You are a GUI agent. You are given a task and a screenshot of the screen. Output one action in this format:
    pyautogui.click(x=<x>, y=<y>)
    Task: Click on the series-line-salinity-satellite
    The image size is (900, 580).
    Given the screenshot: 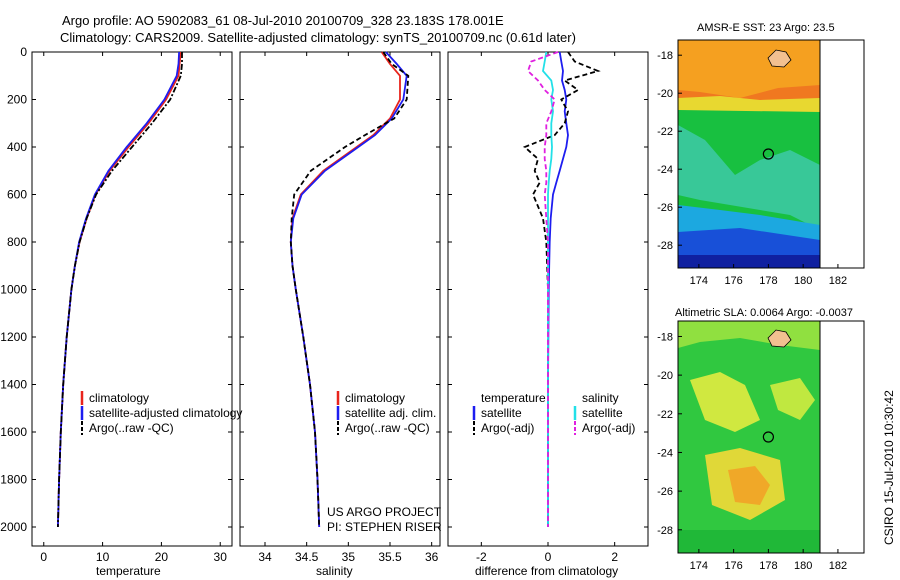 What is the action you would take?
    pyautogui.click(x=548, y=289)
    